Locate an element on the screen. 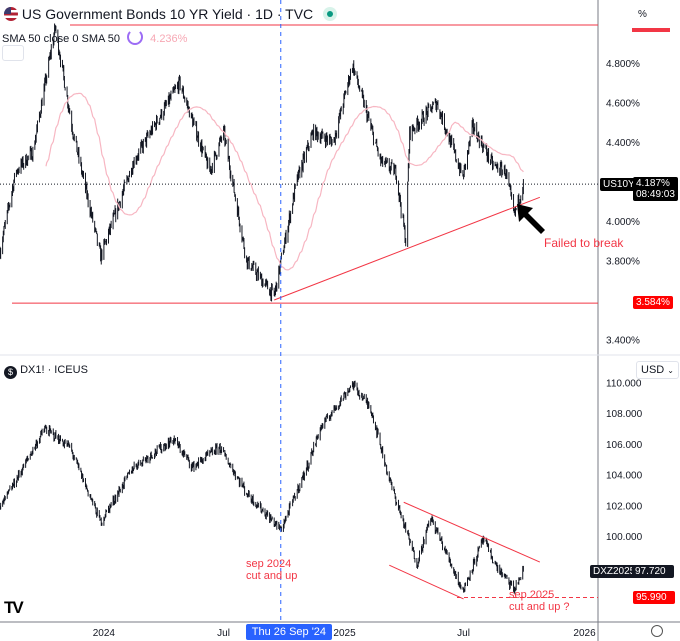 The height and width of the screenshot is (641, 680). failed-to-break-note: Failed to break is located at coordinates (584, 243).